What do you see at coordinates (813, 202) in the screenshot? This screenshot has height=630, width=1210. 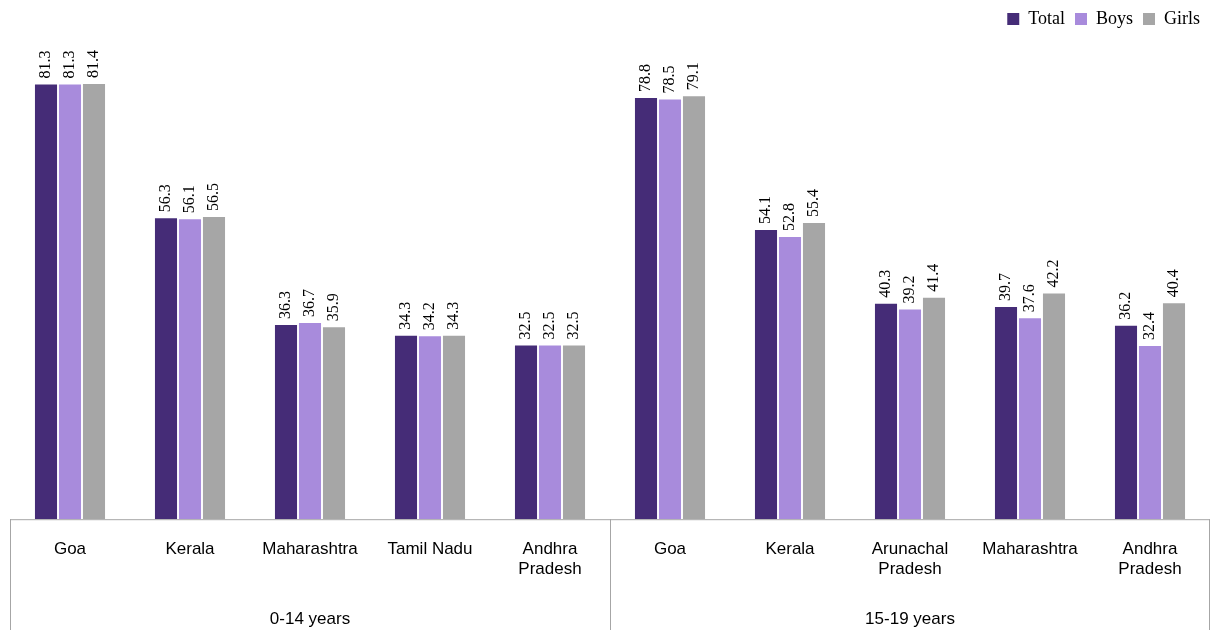 I see `data-label: 55.4` at bounding box center [813, 202].